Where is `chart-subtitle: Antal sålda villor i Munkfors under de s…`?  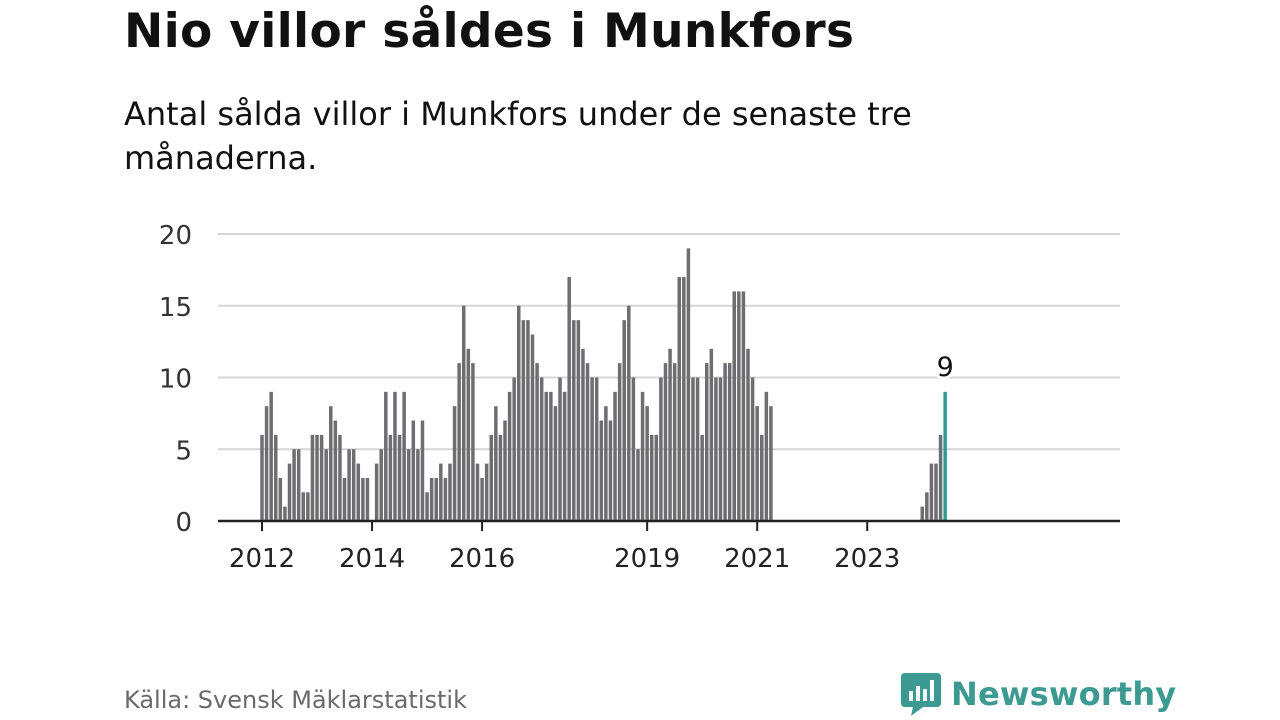 chart-subtitle: Antal sålda villor i Munkfors under de s… is located at coordinates (518, 136).